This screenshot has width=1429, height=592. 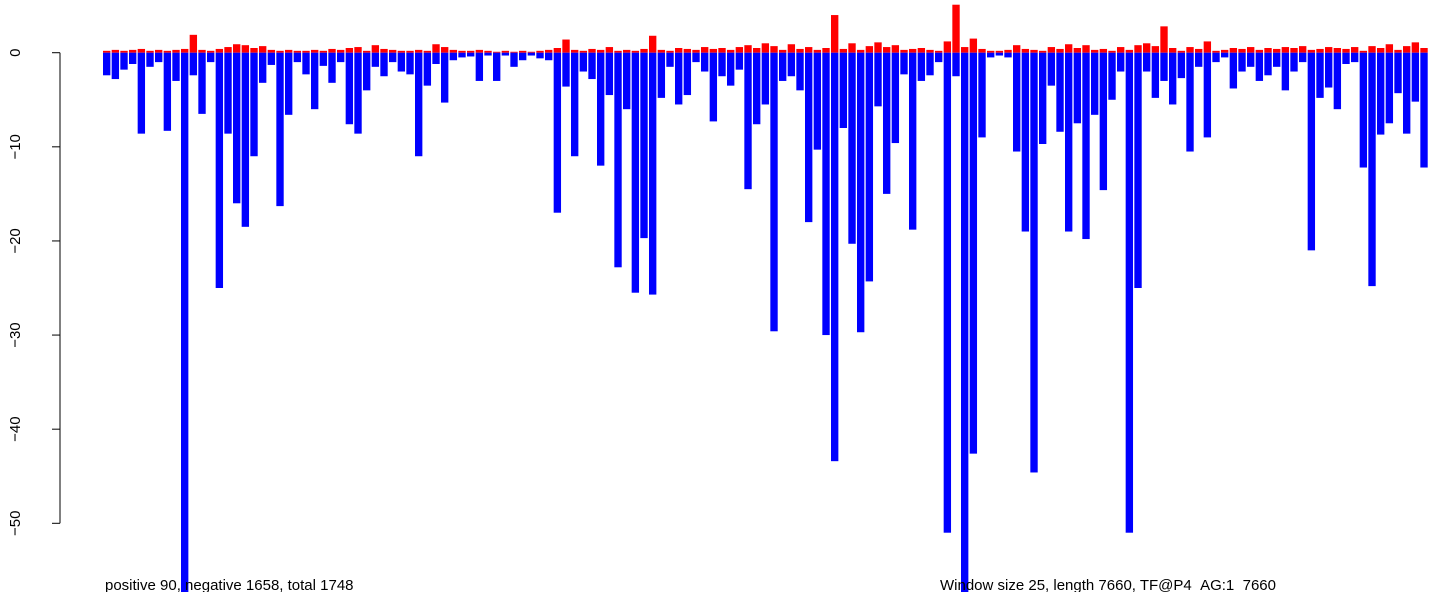 I want to click on y-tick-label: −20, so click(x=15, y=240).